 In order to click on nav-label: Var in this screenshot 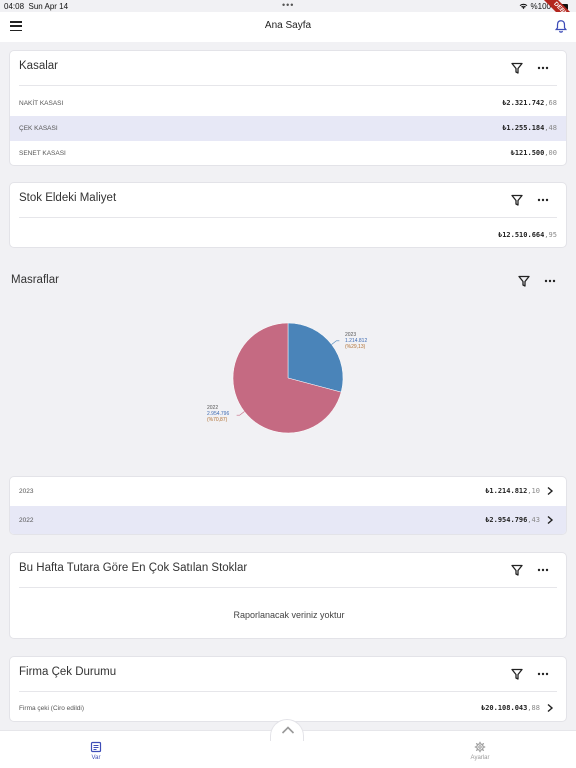, I will do `click(96, 758)`.